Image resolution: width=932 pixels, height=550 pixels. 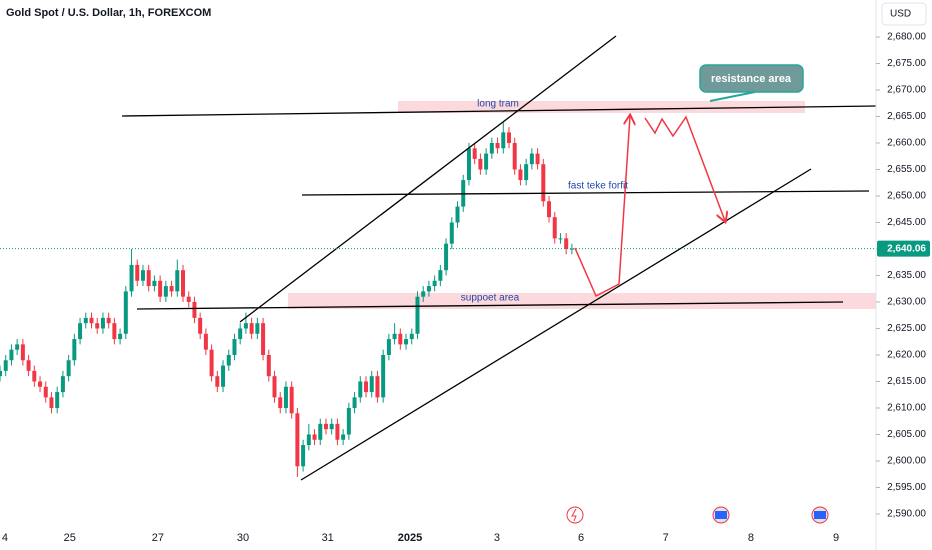 I want to click on x-tick-label: 25, so click(x=70, y=538).